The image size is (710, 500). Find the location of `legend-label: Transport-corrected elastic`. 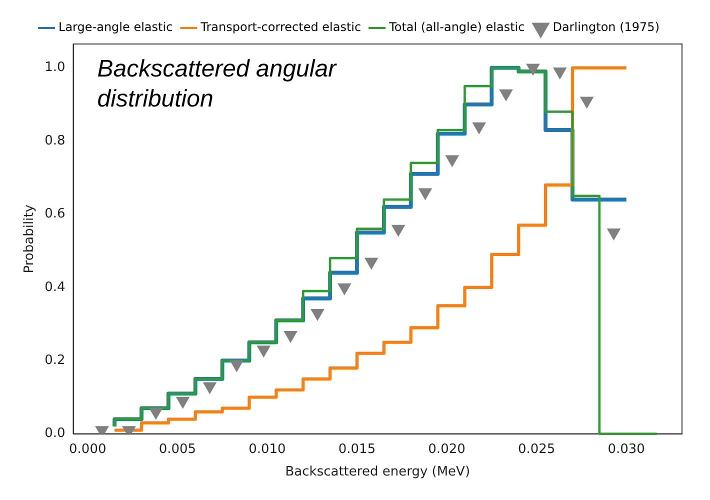

legend-label: Transport-corrected elastic is located at coordinates (281, 27).